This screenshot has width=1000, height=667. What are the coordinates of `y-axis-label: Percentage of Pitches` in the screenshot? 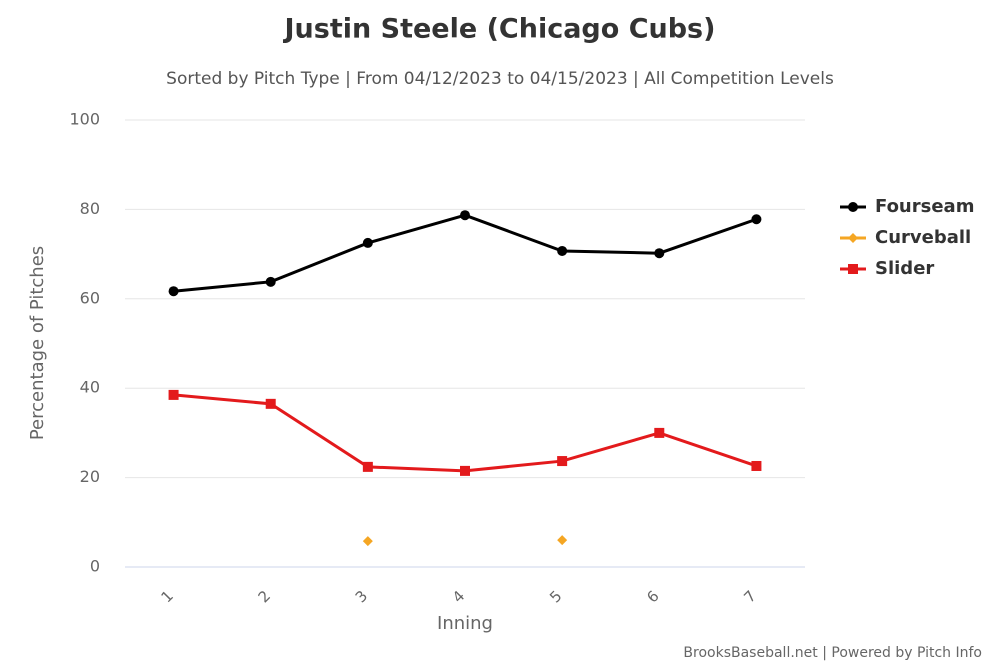 It's located at (37, 343).